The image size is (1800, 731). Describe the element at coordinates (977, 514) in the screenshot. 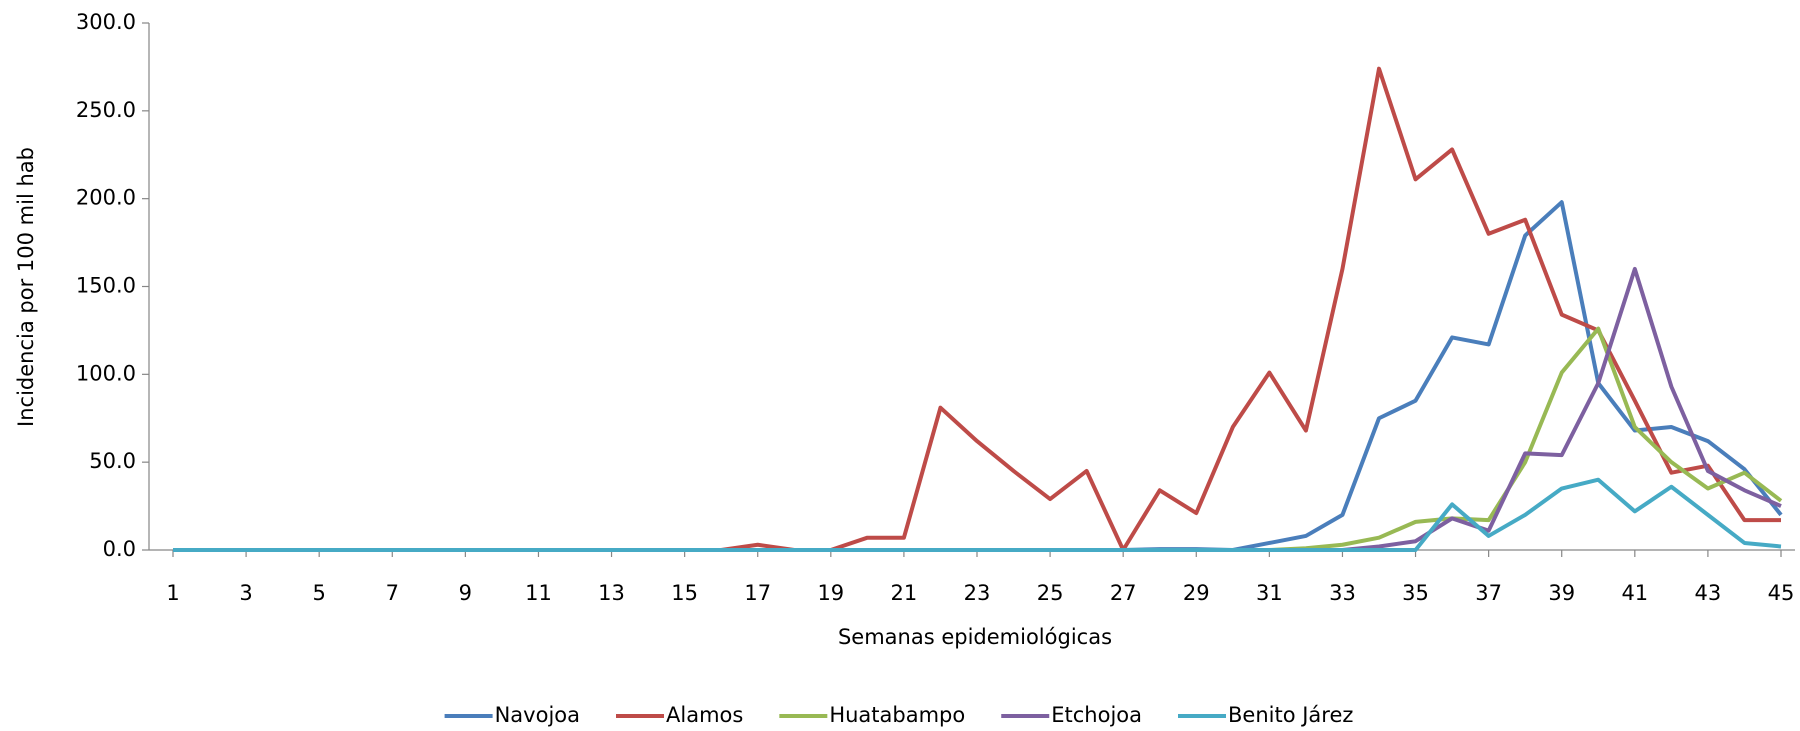

I see `series-line` at that location.